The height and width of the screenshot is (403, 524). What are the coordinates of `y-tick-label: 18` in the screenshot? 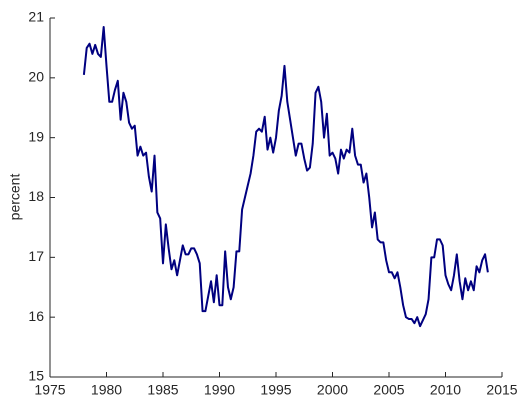 It's located at (36, 196).